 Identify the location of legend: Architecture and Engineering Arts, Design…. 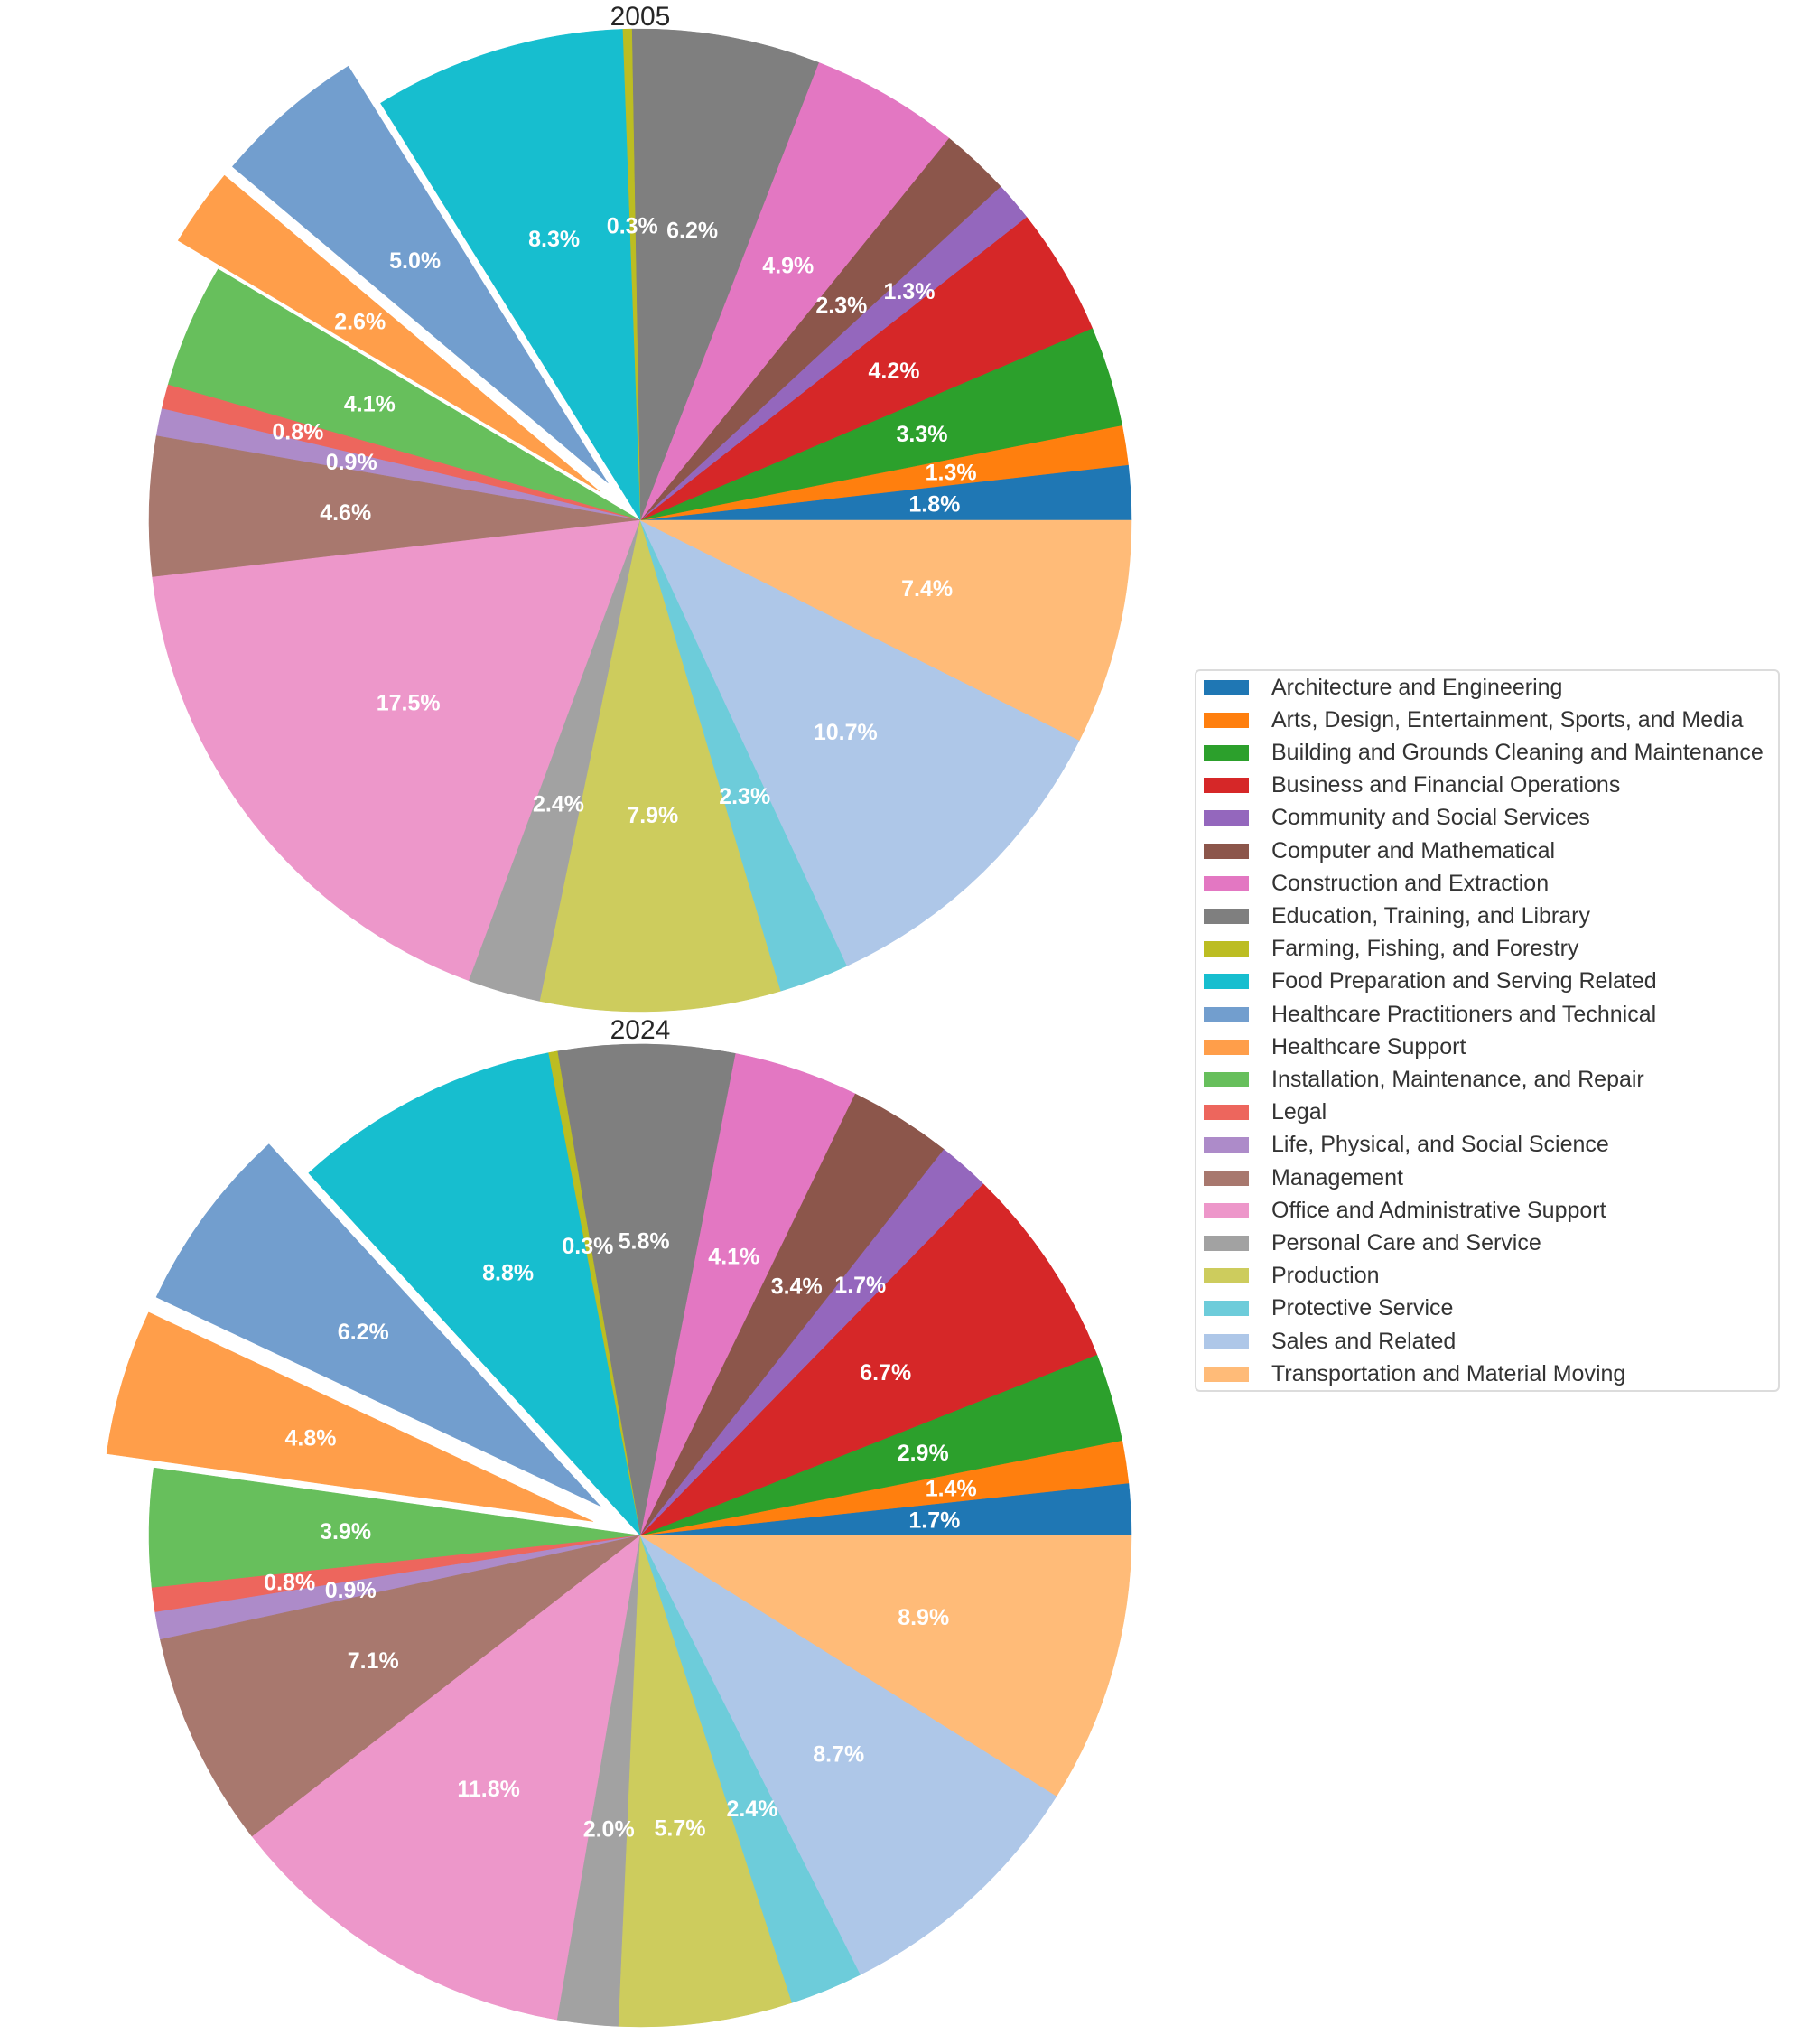
(1487, 1031).